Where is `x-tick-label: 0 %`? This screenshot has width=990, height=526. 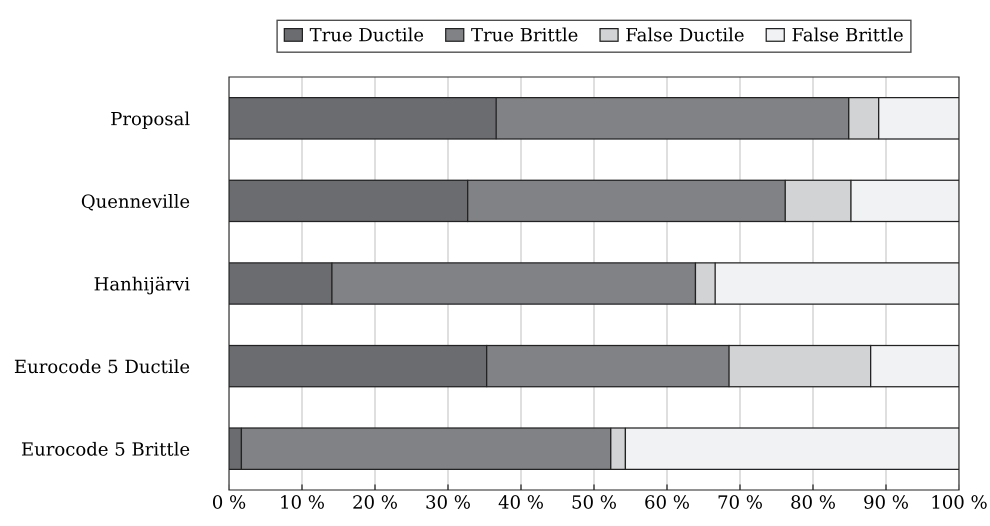
x-tick-label: 0 % is located at coordinates (229, 502).